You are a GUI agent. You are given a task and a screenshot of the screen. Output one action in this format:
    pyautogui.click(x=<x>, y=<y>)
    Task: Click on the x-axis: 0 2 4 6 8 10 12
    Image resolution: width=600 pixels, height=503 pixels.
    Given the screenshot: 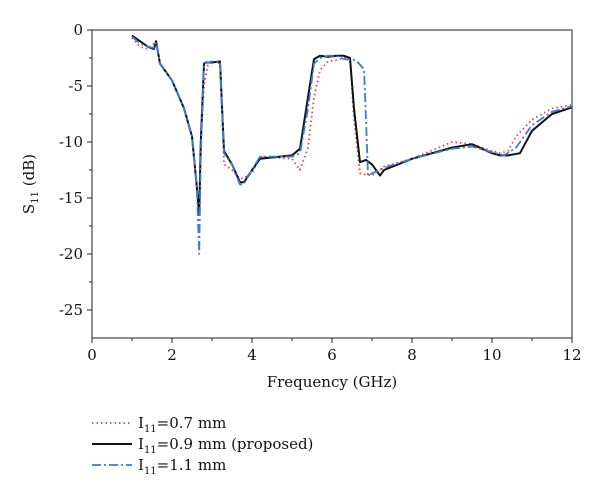 What is the action you would take?
    pyautogui.click(x=334, y=351)
    